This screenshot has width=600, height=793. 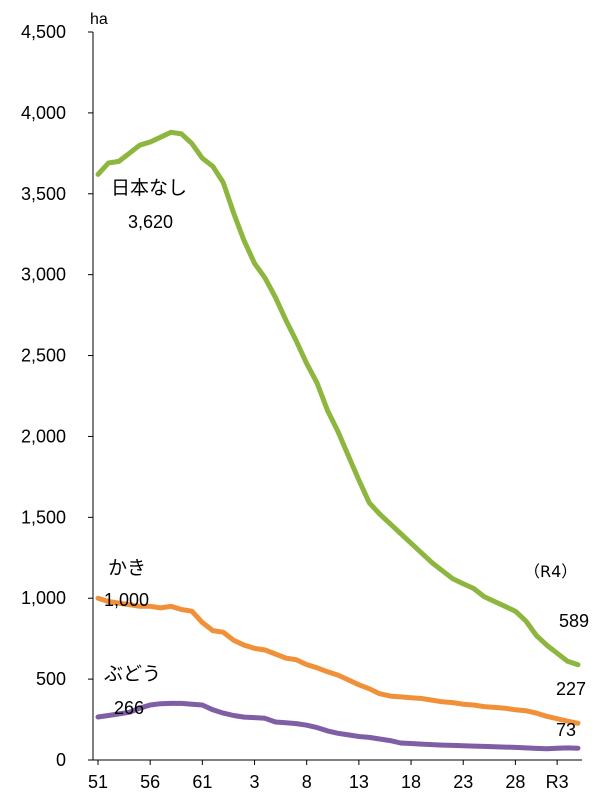 I want to click on end-year-note: （R4）, so click(x=550, y=571).